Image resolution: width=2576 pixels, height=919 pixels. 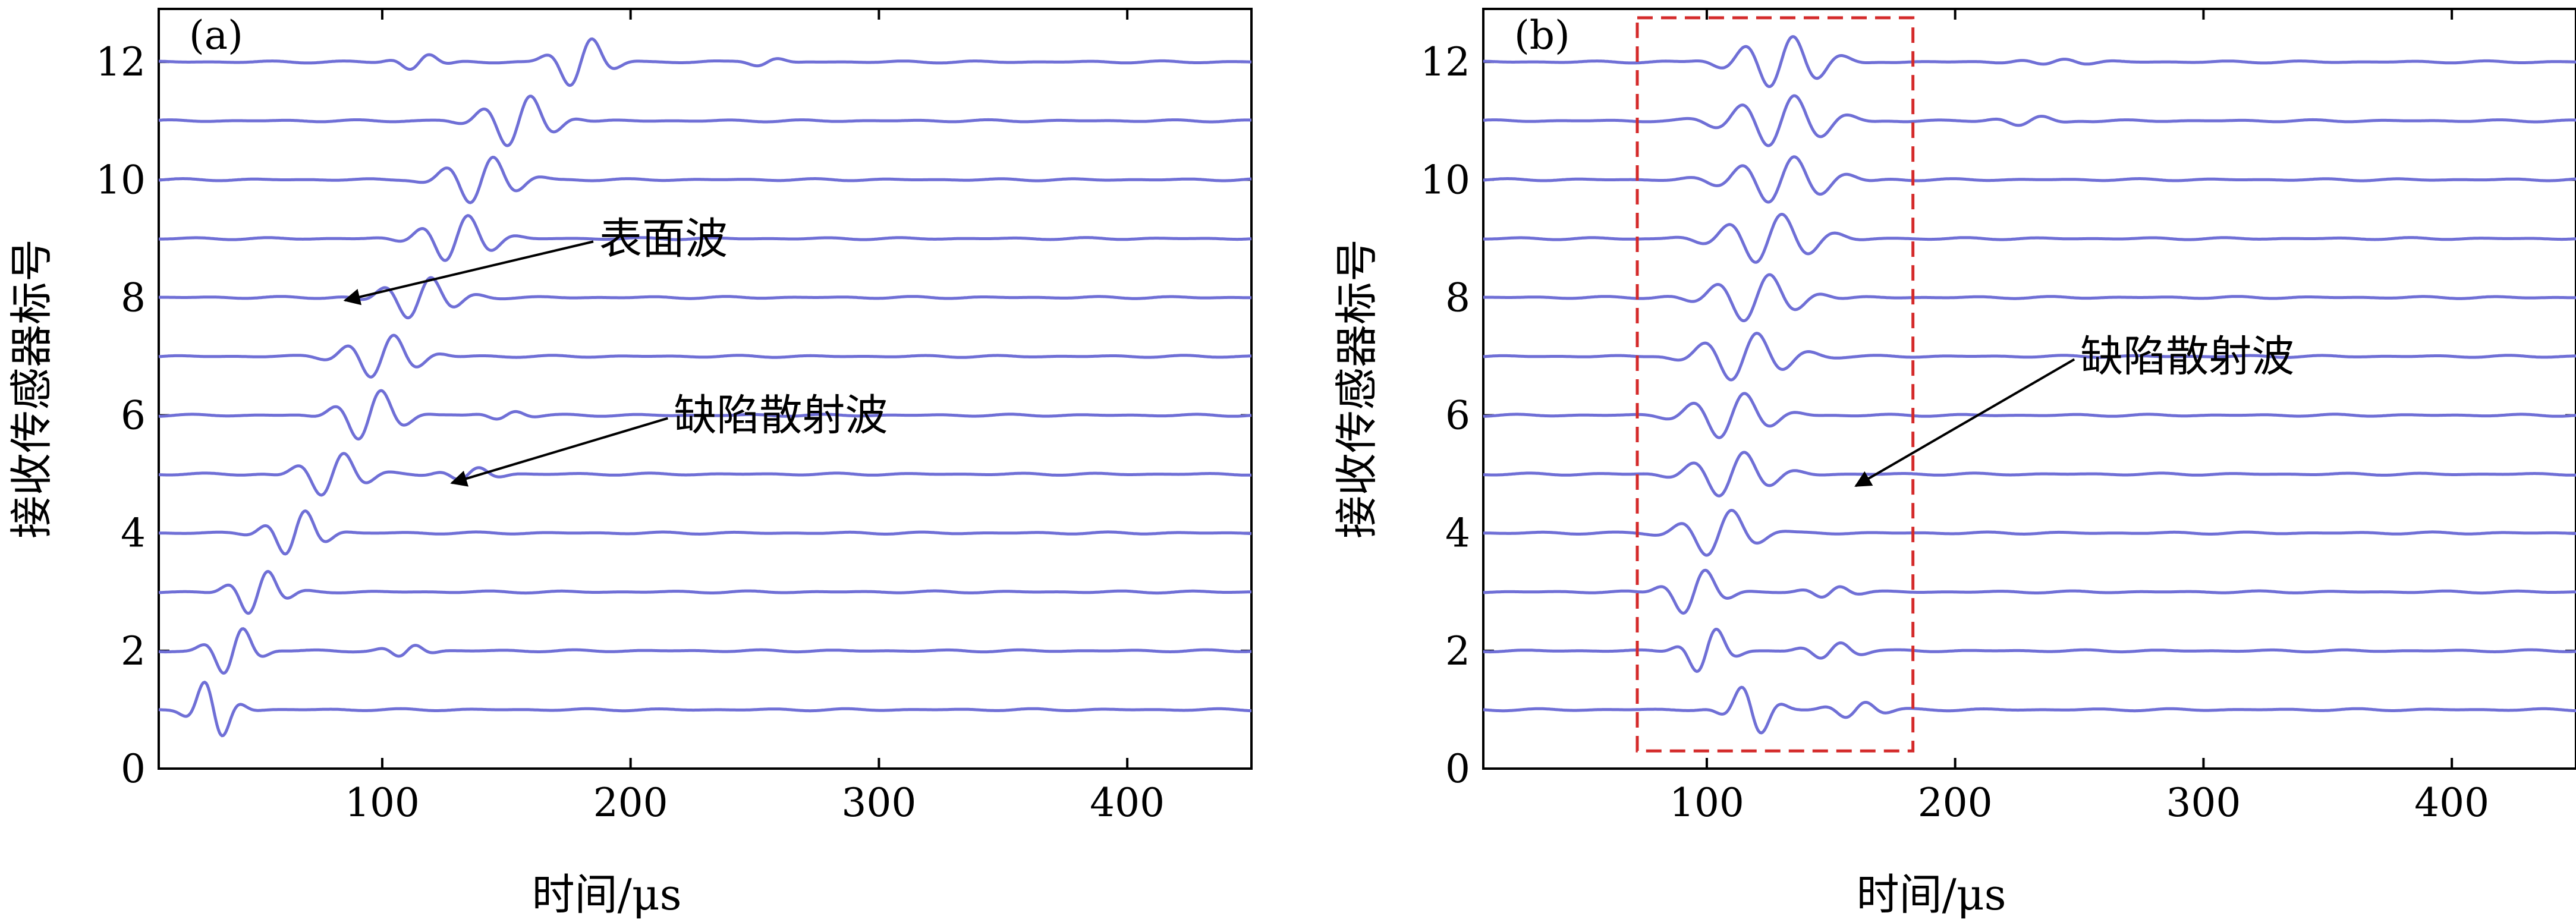 I want to click on highlight-box, so click(x=1775, y=385).